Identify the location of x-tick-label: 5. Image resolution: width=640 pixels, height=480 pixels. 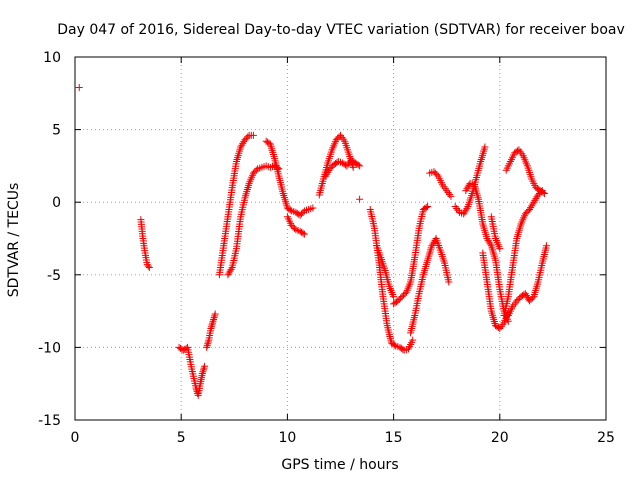
(181, 438).